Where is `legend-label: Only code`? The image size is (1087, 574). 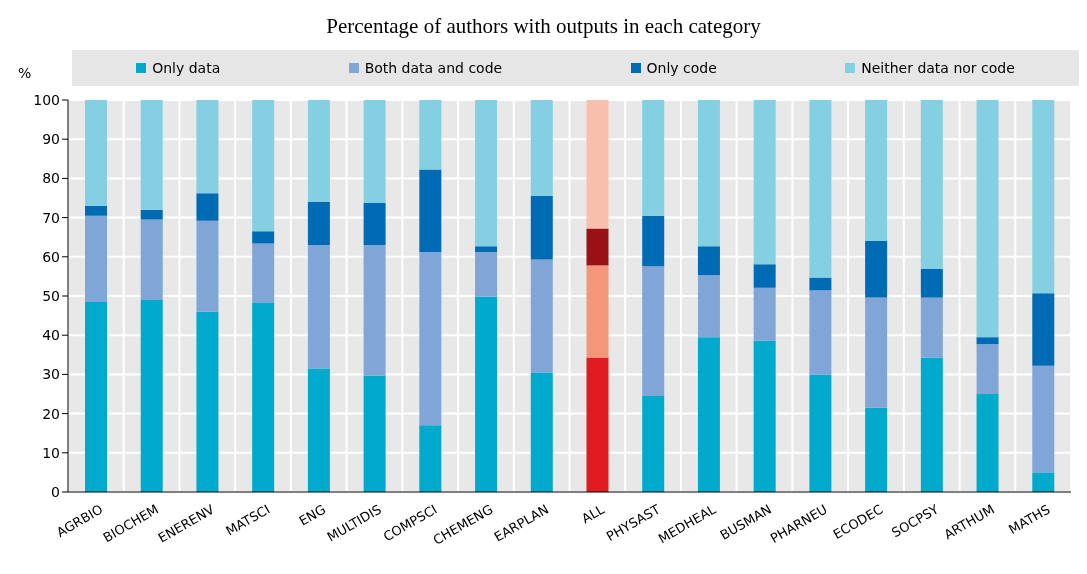 legend-label: Only code is located at coordinates (681, 68).